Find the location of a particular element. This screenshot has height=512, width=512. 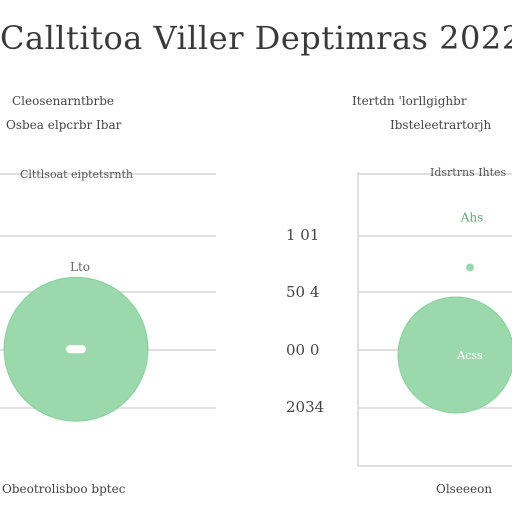

left-subtitle-line2: Osbea elpcrbr Ibar is located at coordinates (64, 125).